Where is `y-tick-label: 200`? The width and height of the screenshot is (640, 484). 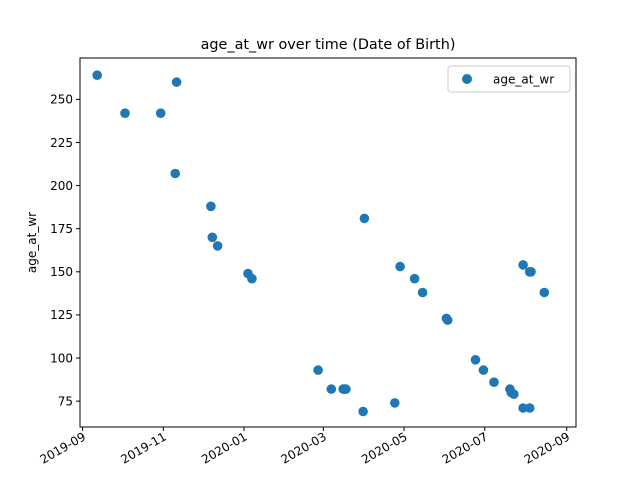 y-tick-label: 200 is located at coordinates (61, 186).